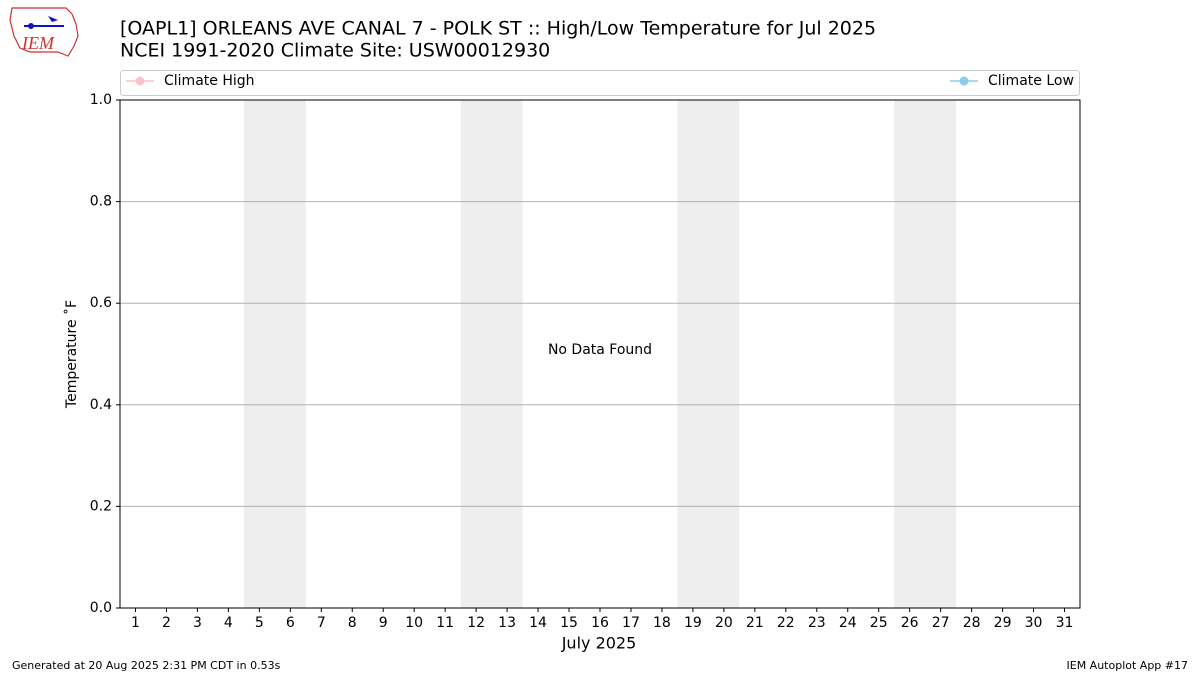 The width and height of the screenshot is (1200, 675). I want to click on y-tick-label: 0.8, so click(101, 202).